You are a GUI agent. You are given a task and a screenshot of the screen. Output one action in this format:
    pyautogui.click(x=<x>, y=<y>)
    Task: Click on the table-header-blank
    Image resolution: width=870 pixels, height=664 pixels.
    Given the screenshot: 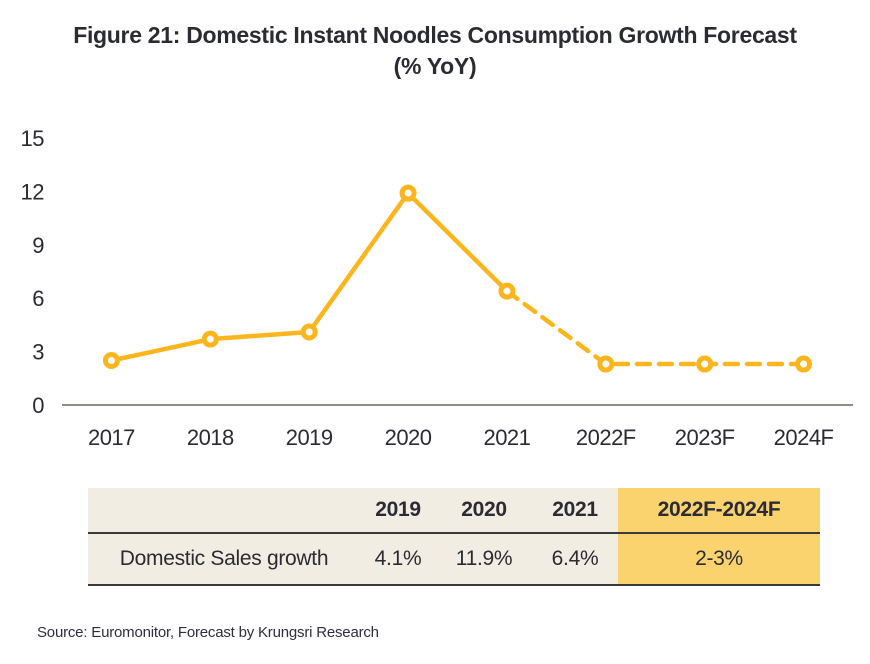 What is the action you would take?
    pyautogui.click(x=224, y=510)
    